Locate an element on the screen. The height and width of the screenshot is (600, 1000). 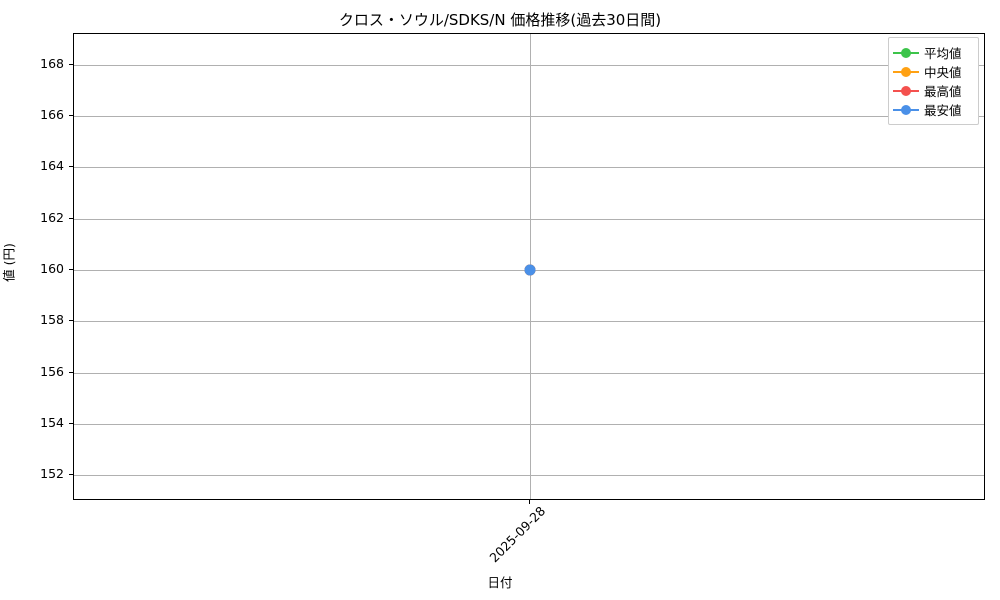
y-tick-label: 156 is located at coordinates (52, 371).